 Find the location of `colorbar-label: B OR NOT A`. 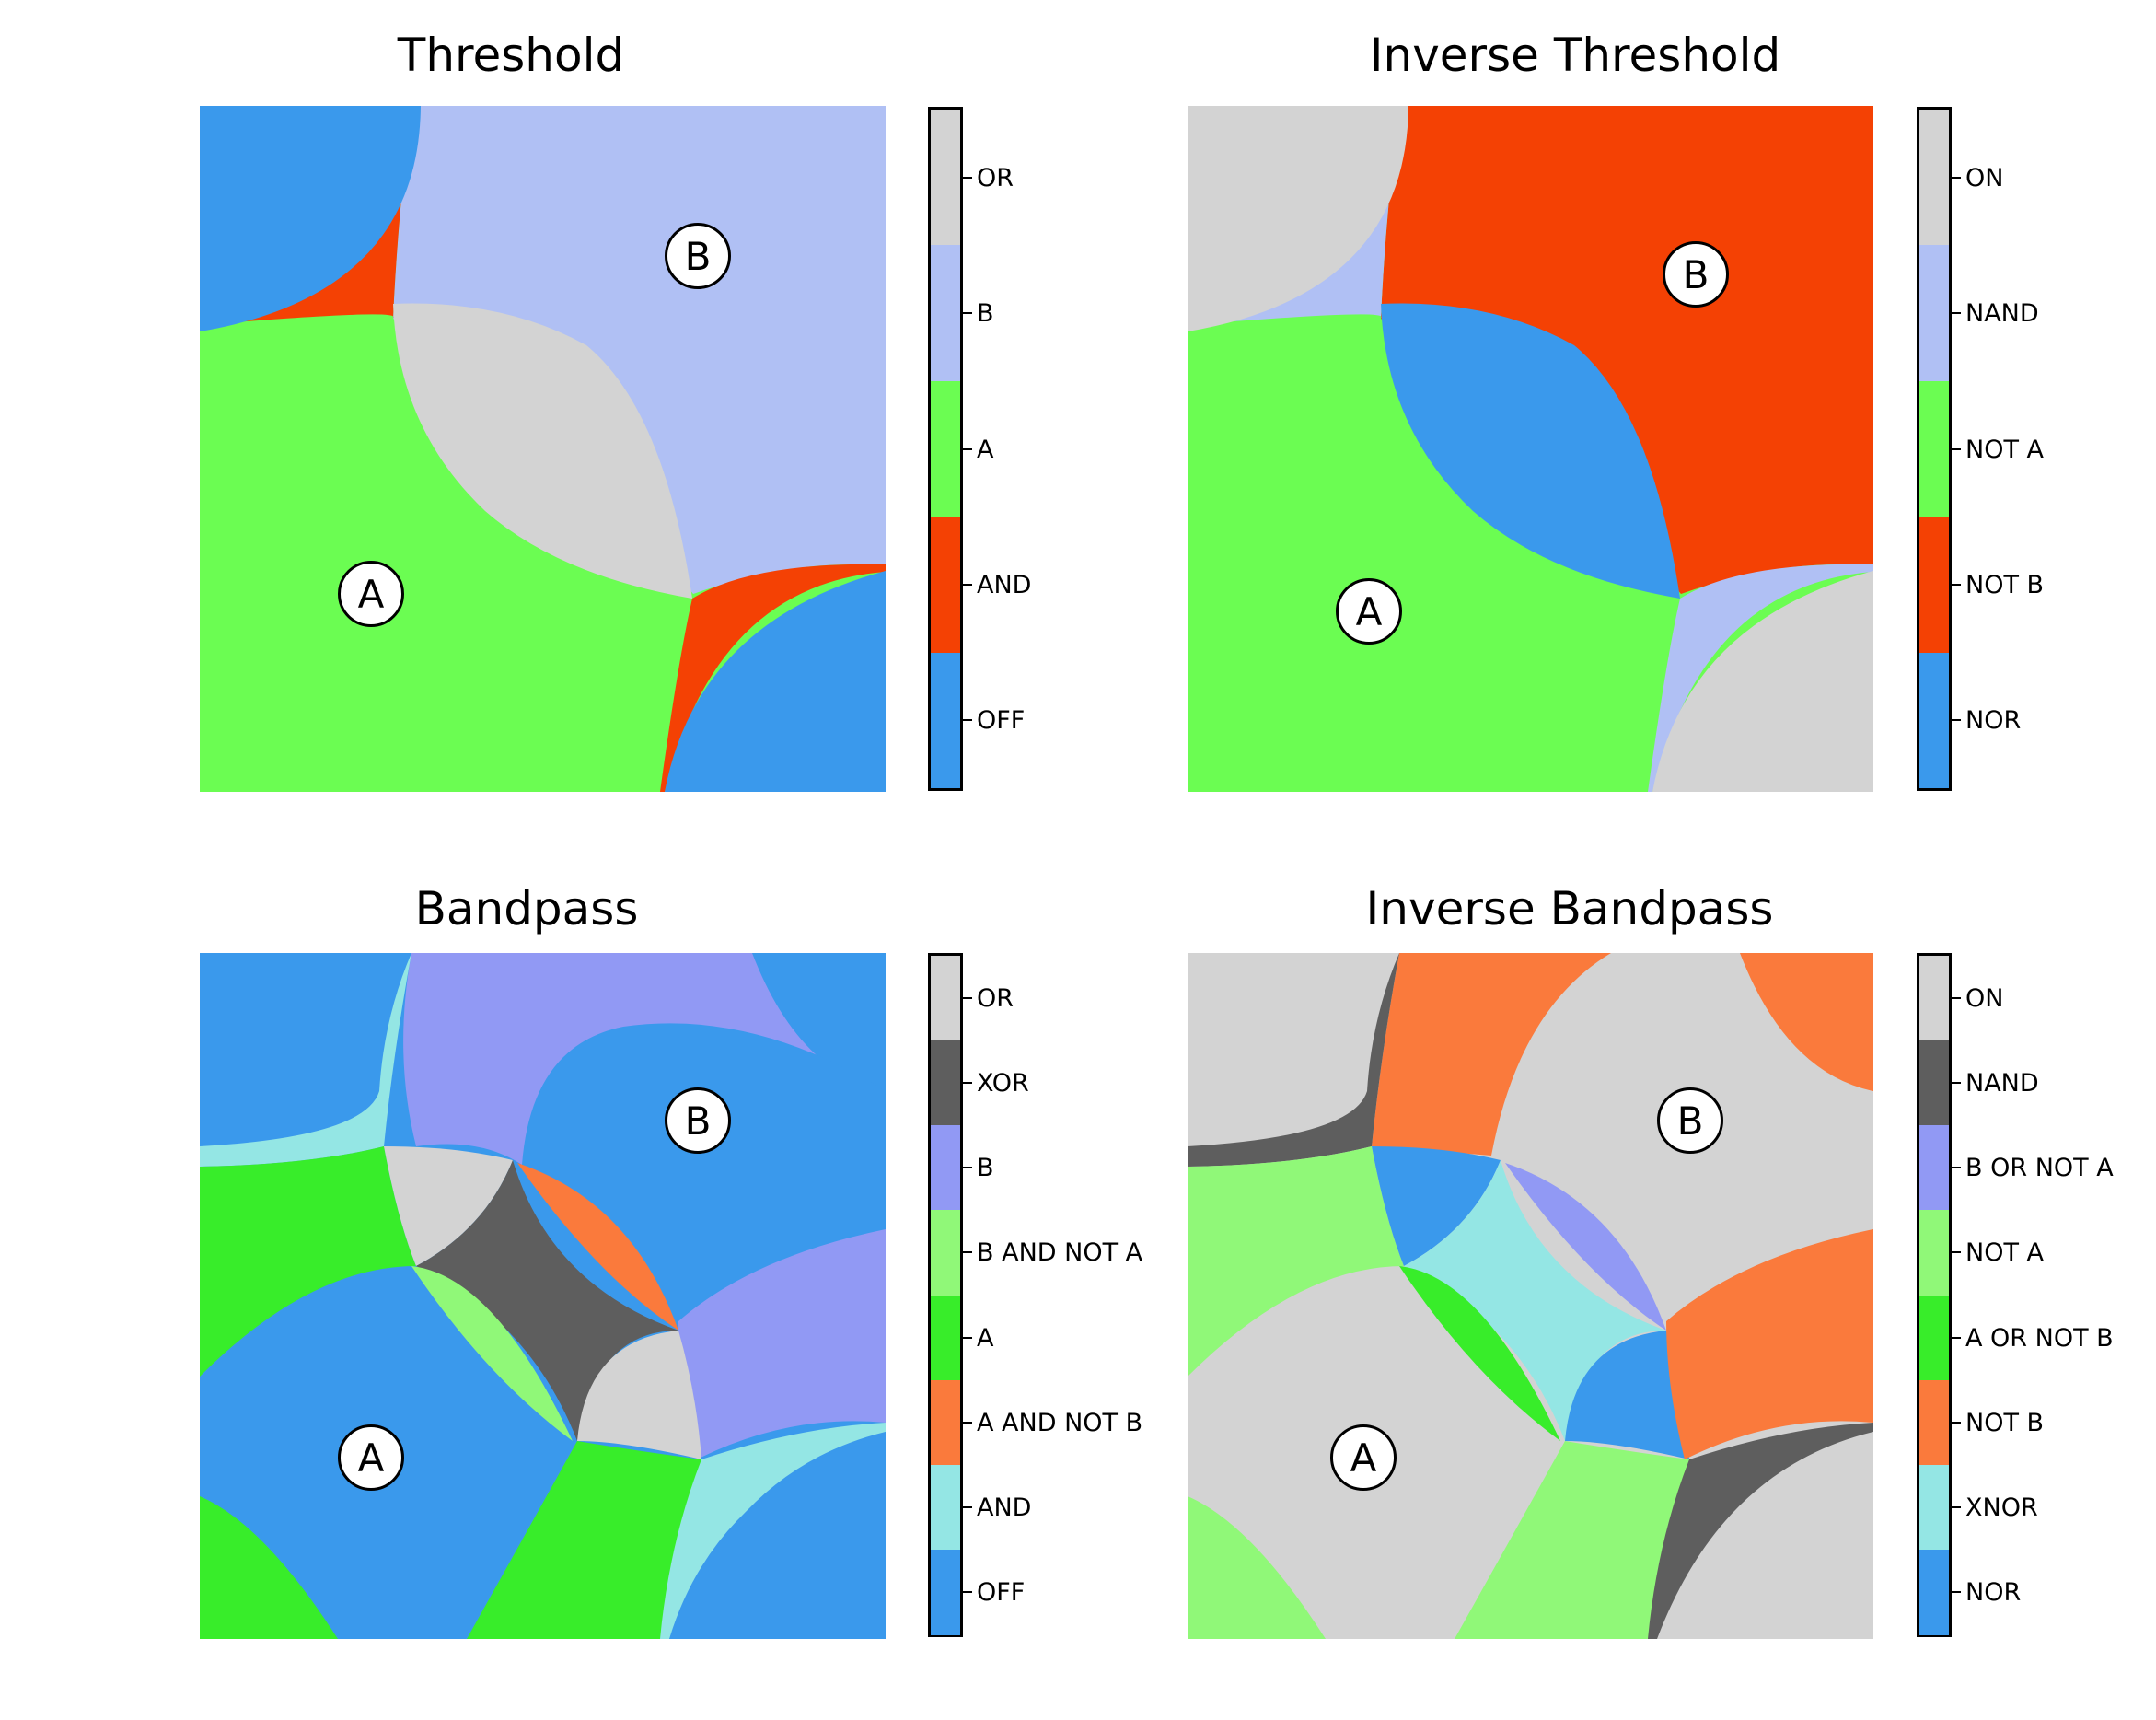

colorbar-label: B OR NOT A is located at coordinates (2039, 1168).